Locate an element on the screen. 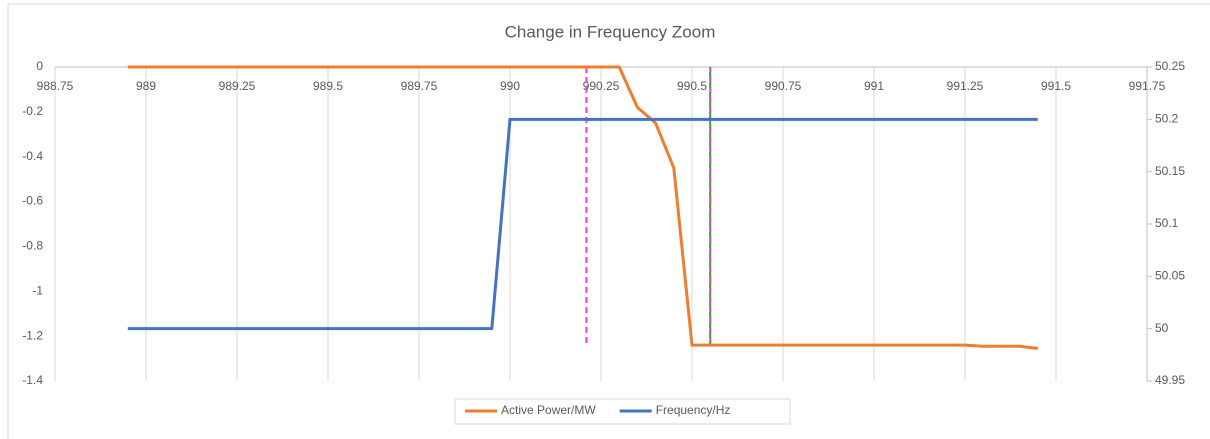 The height and width of the screenshot is (439, 1210). y2-tick-label: 50.1 is located at coordinates (1167, 223).